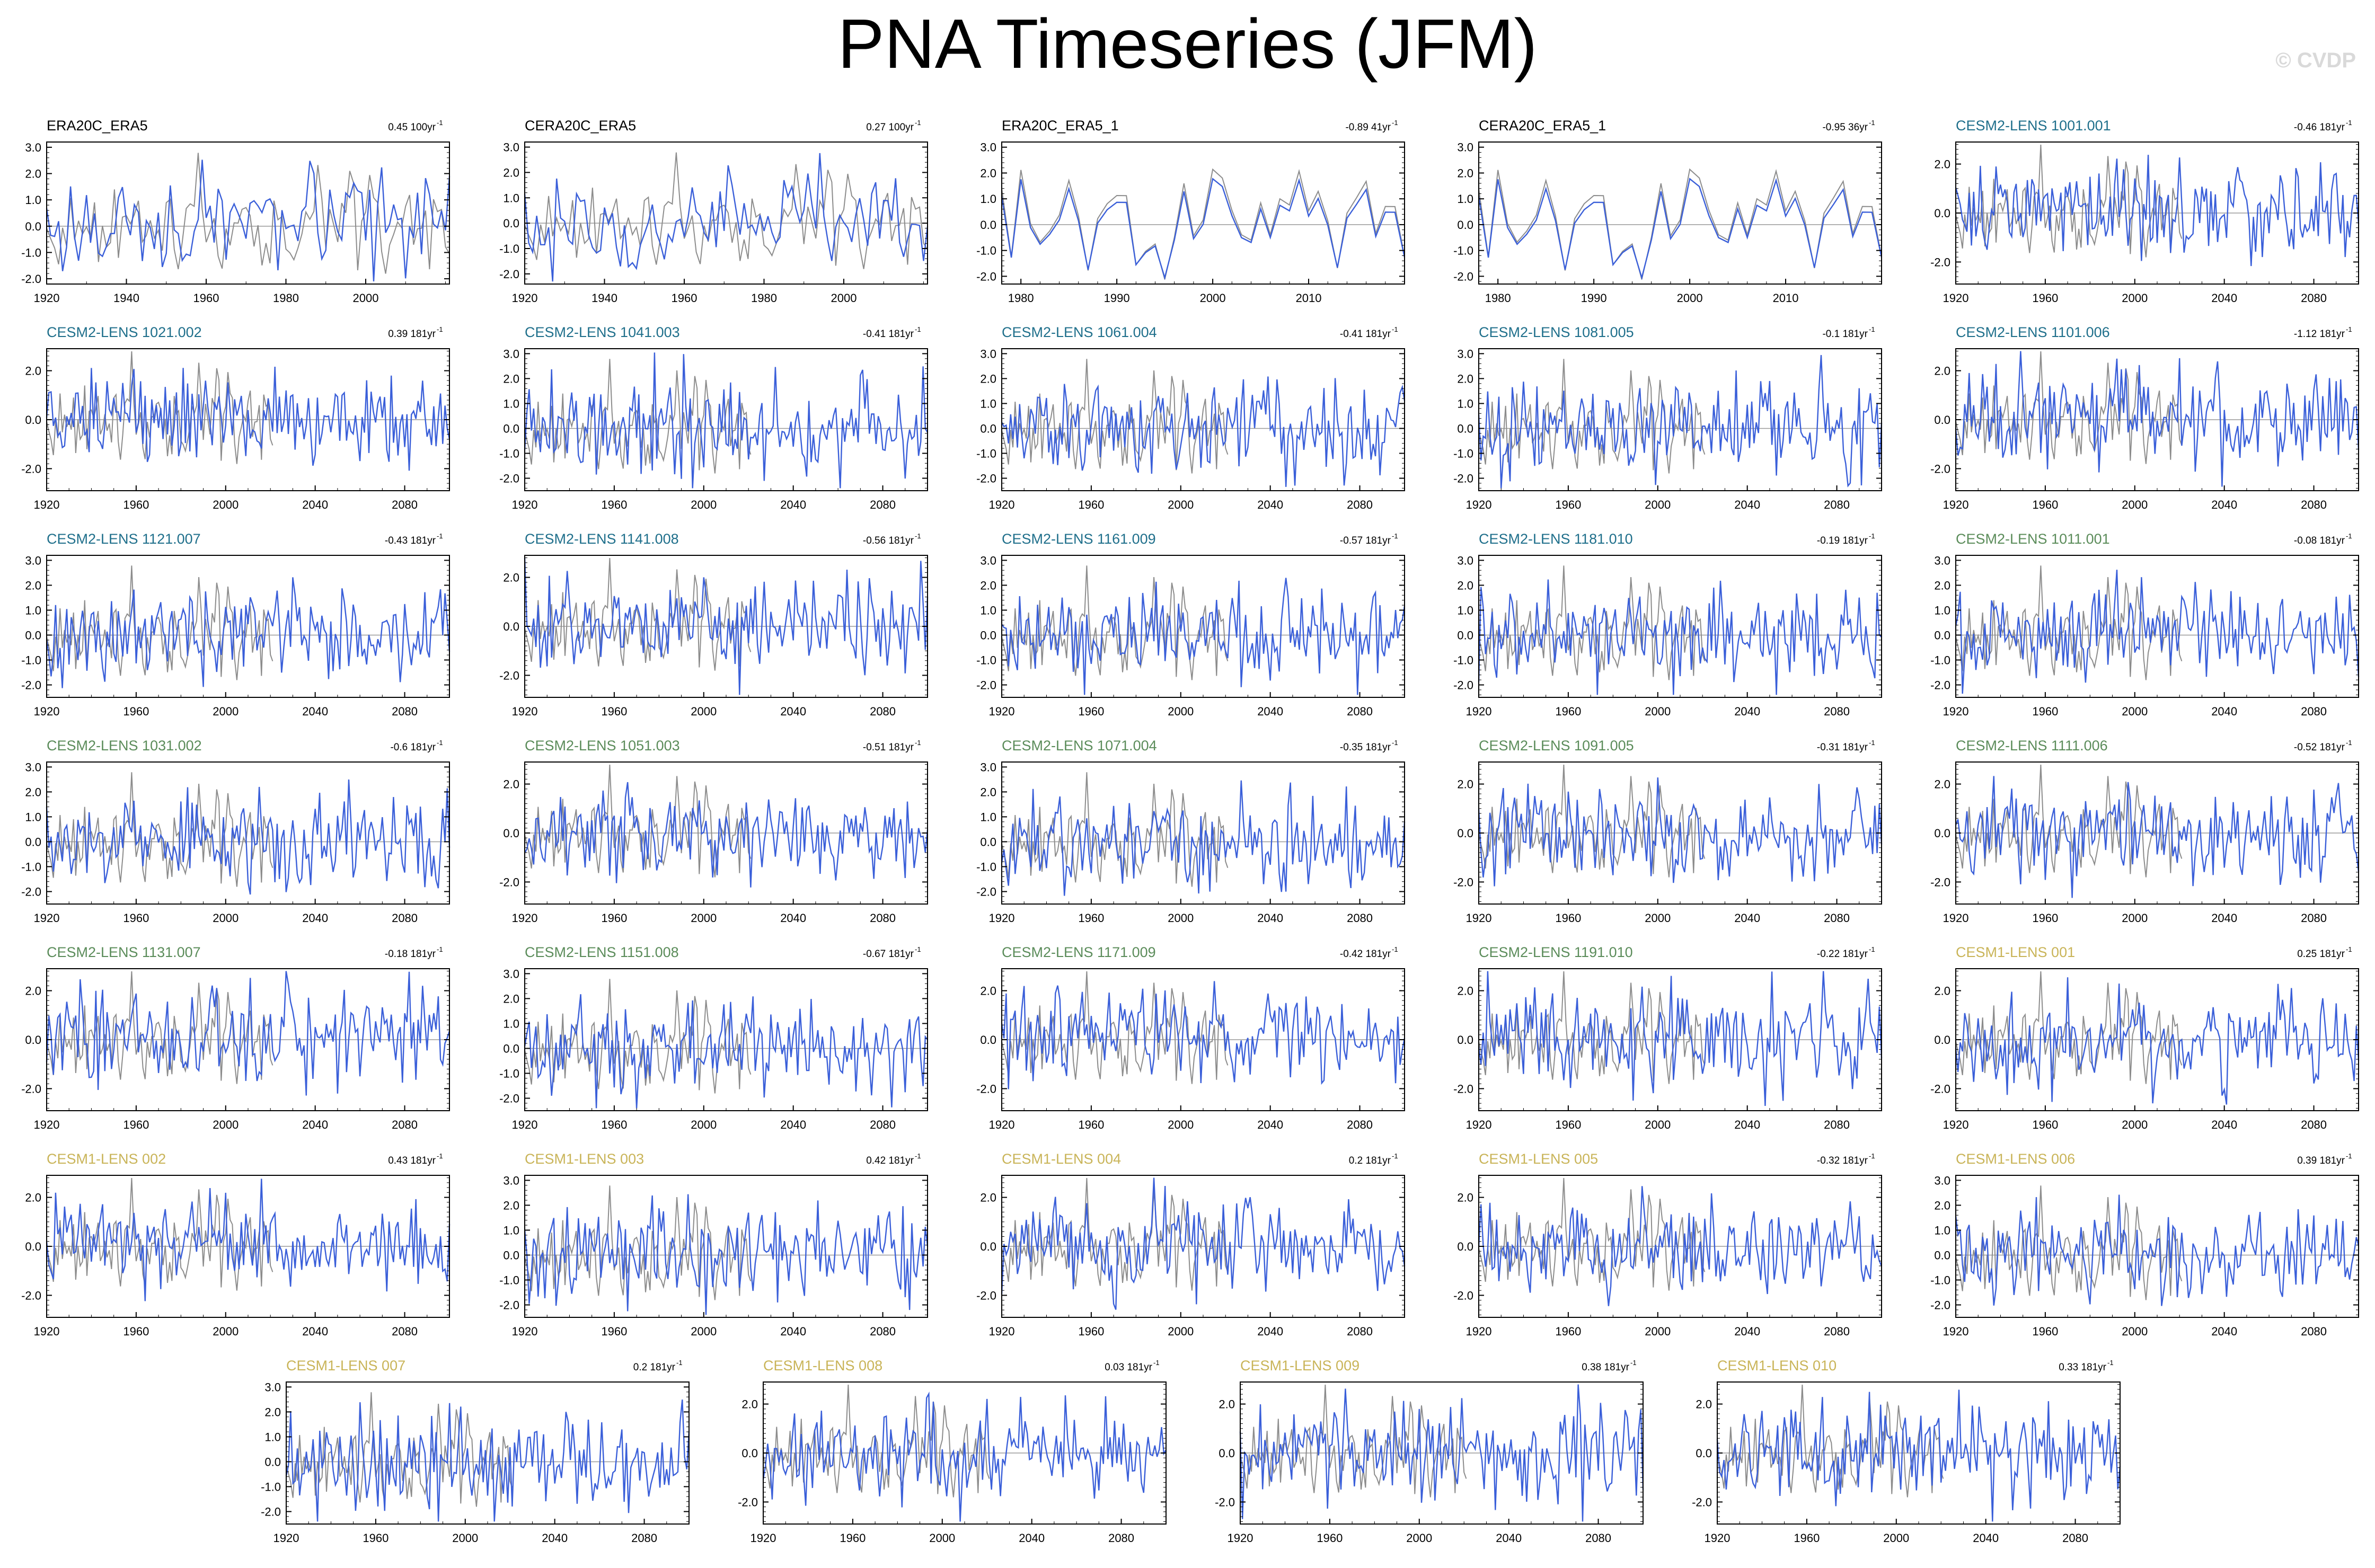  I want to click on panel-title: CESM2-LENS 1081.005, so click(1557, 332).